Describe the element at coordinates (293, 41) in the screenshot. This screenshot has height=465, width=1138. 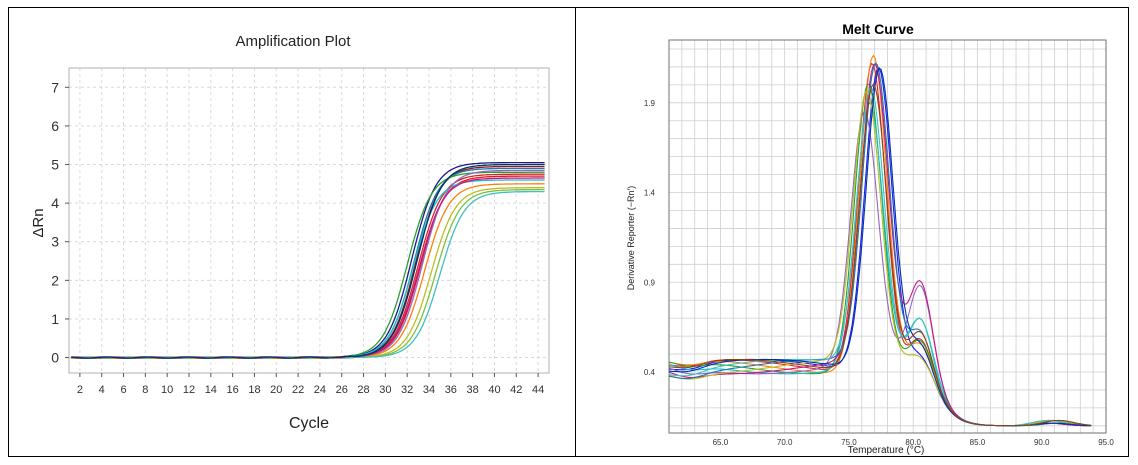
I see `amplification-plot-title: Amplification Plot` at that location.